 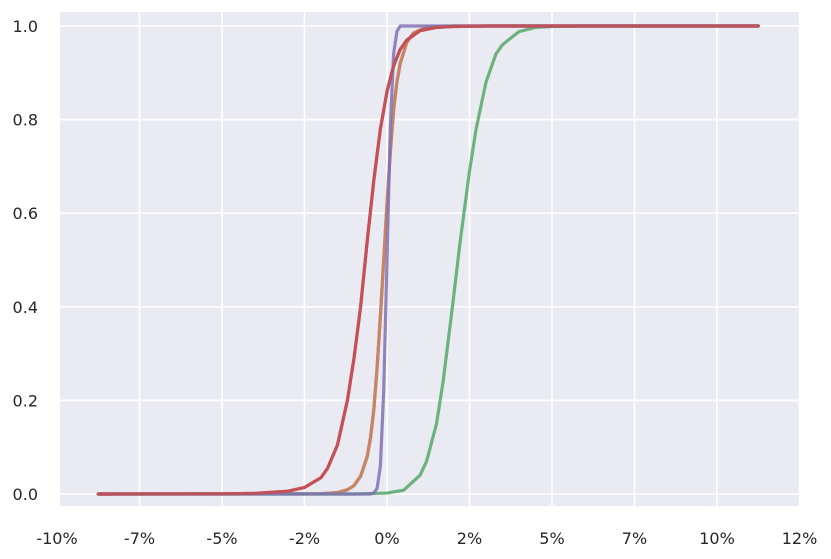 What do you see at coordinates (717, 538) in the screenshot?
I see `x-tick-label: 10%` at bounding box center [717, 538].